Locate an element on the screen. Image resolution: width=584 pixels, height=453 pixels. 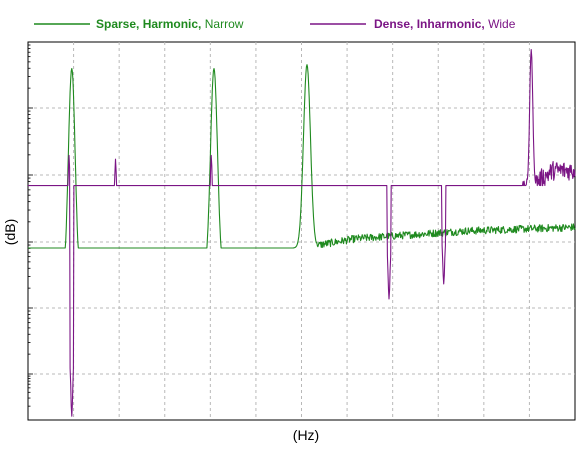
legend-text-dense: Dense, Inharmonic, Wide is located at coordinates (445, 24).